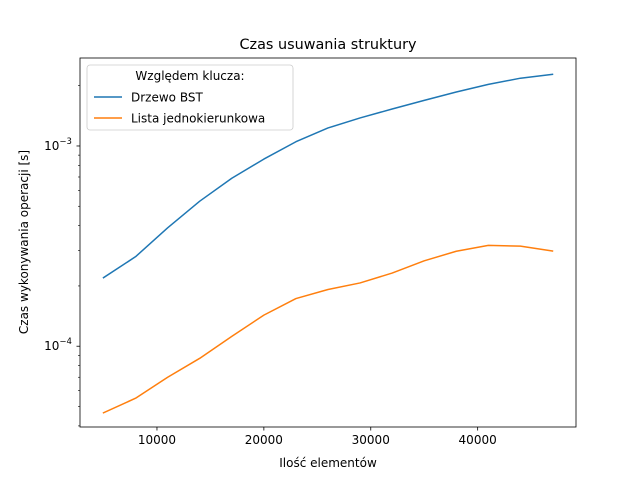  Describe the element at coordinates (264, 440) in the screenshot. I see `x-tick-label: 20000` at that location.